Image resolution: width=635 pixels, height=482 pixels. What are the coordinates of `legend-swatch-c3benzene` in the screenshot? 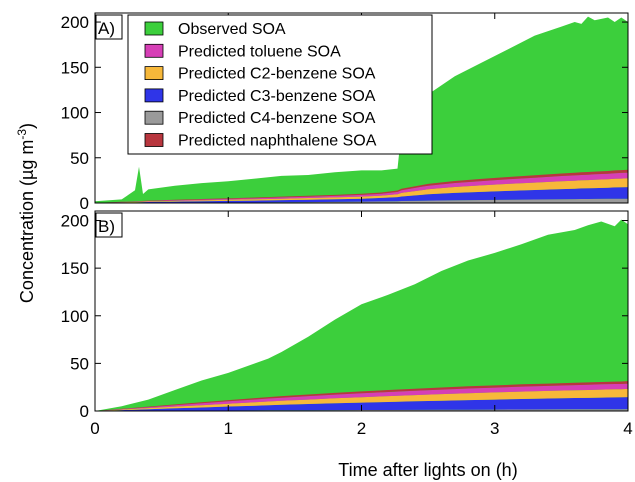 It's located at (154, 95).